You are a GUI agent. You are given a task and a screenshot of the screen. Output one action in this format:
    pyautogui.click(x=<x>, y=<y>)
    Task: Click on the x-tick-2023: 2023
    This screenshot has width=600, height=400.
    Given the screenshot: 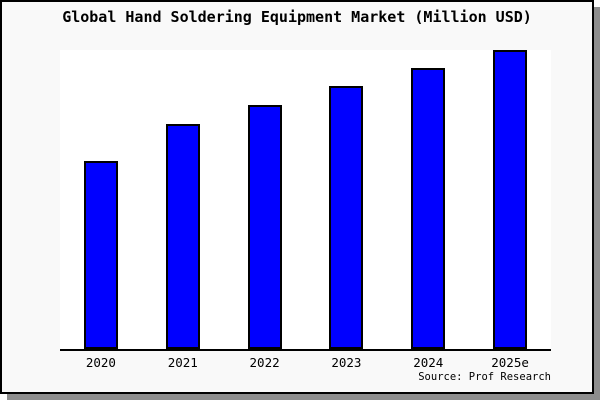 What is the action you would take?
    pyautogui.click(x=346, y=362)
    